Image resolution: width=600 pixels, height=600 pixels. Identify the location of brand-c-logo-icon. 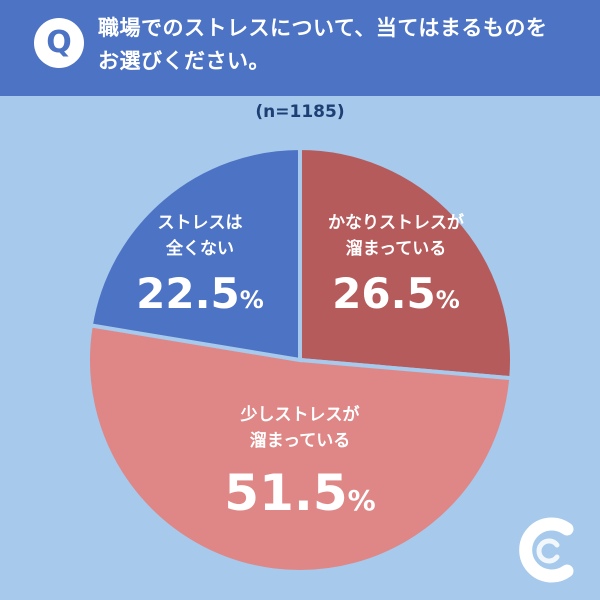
(550, 552).